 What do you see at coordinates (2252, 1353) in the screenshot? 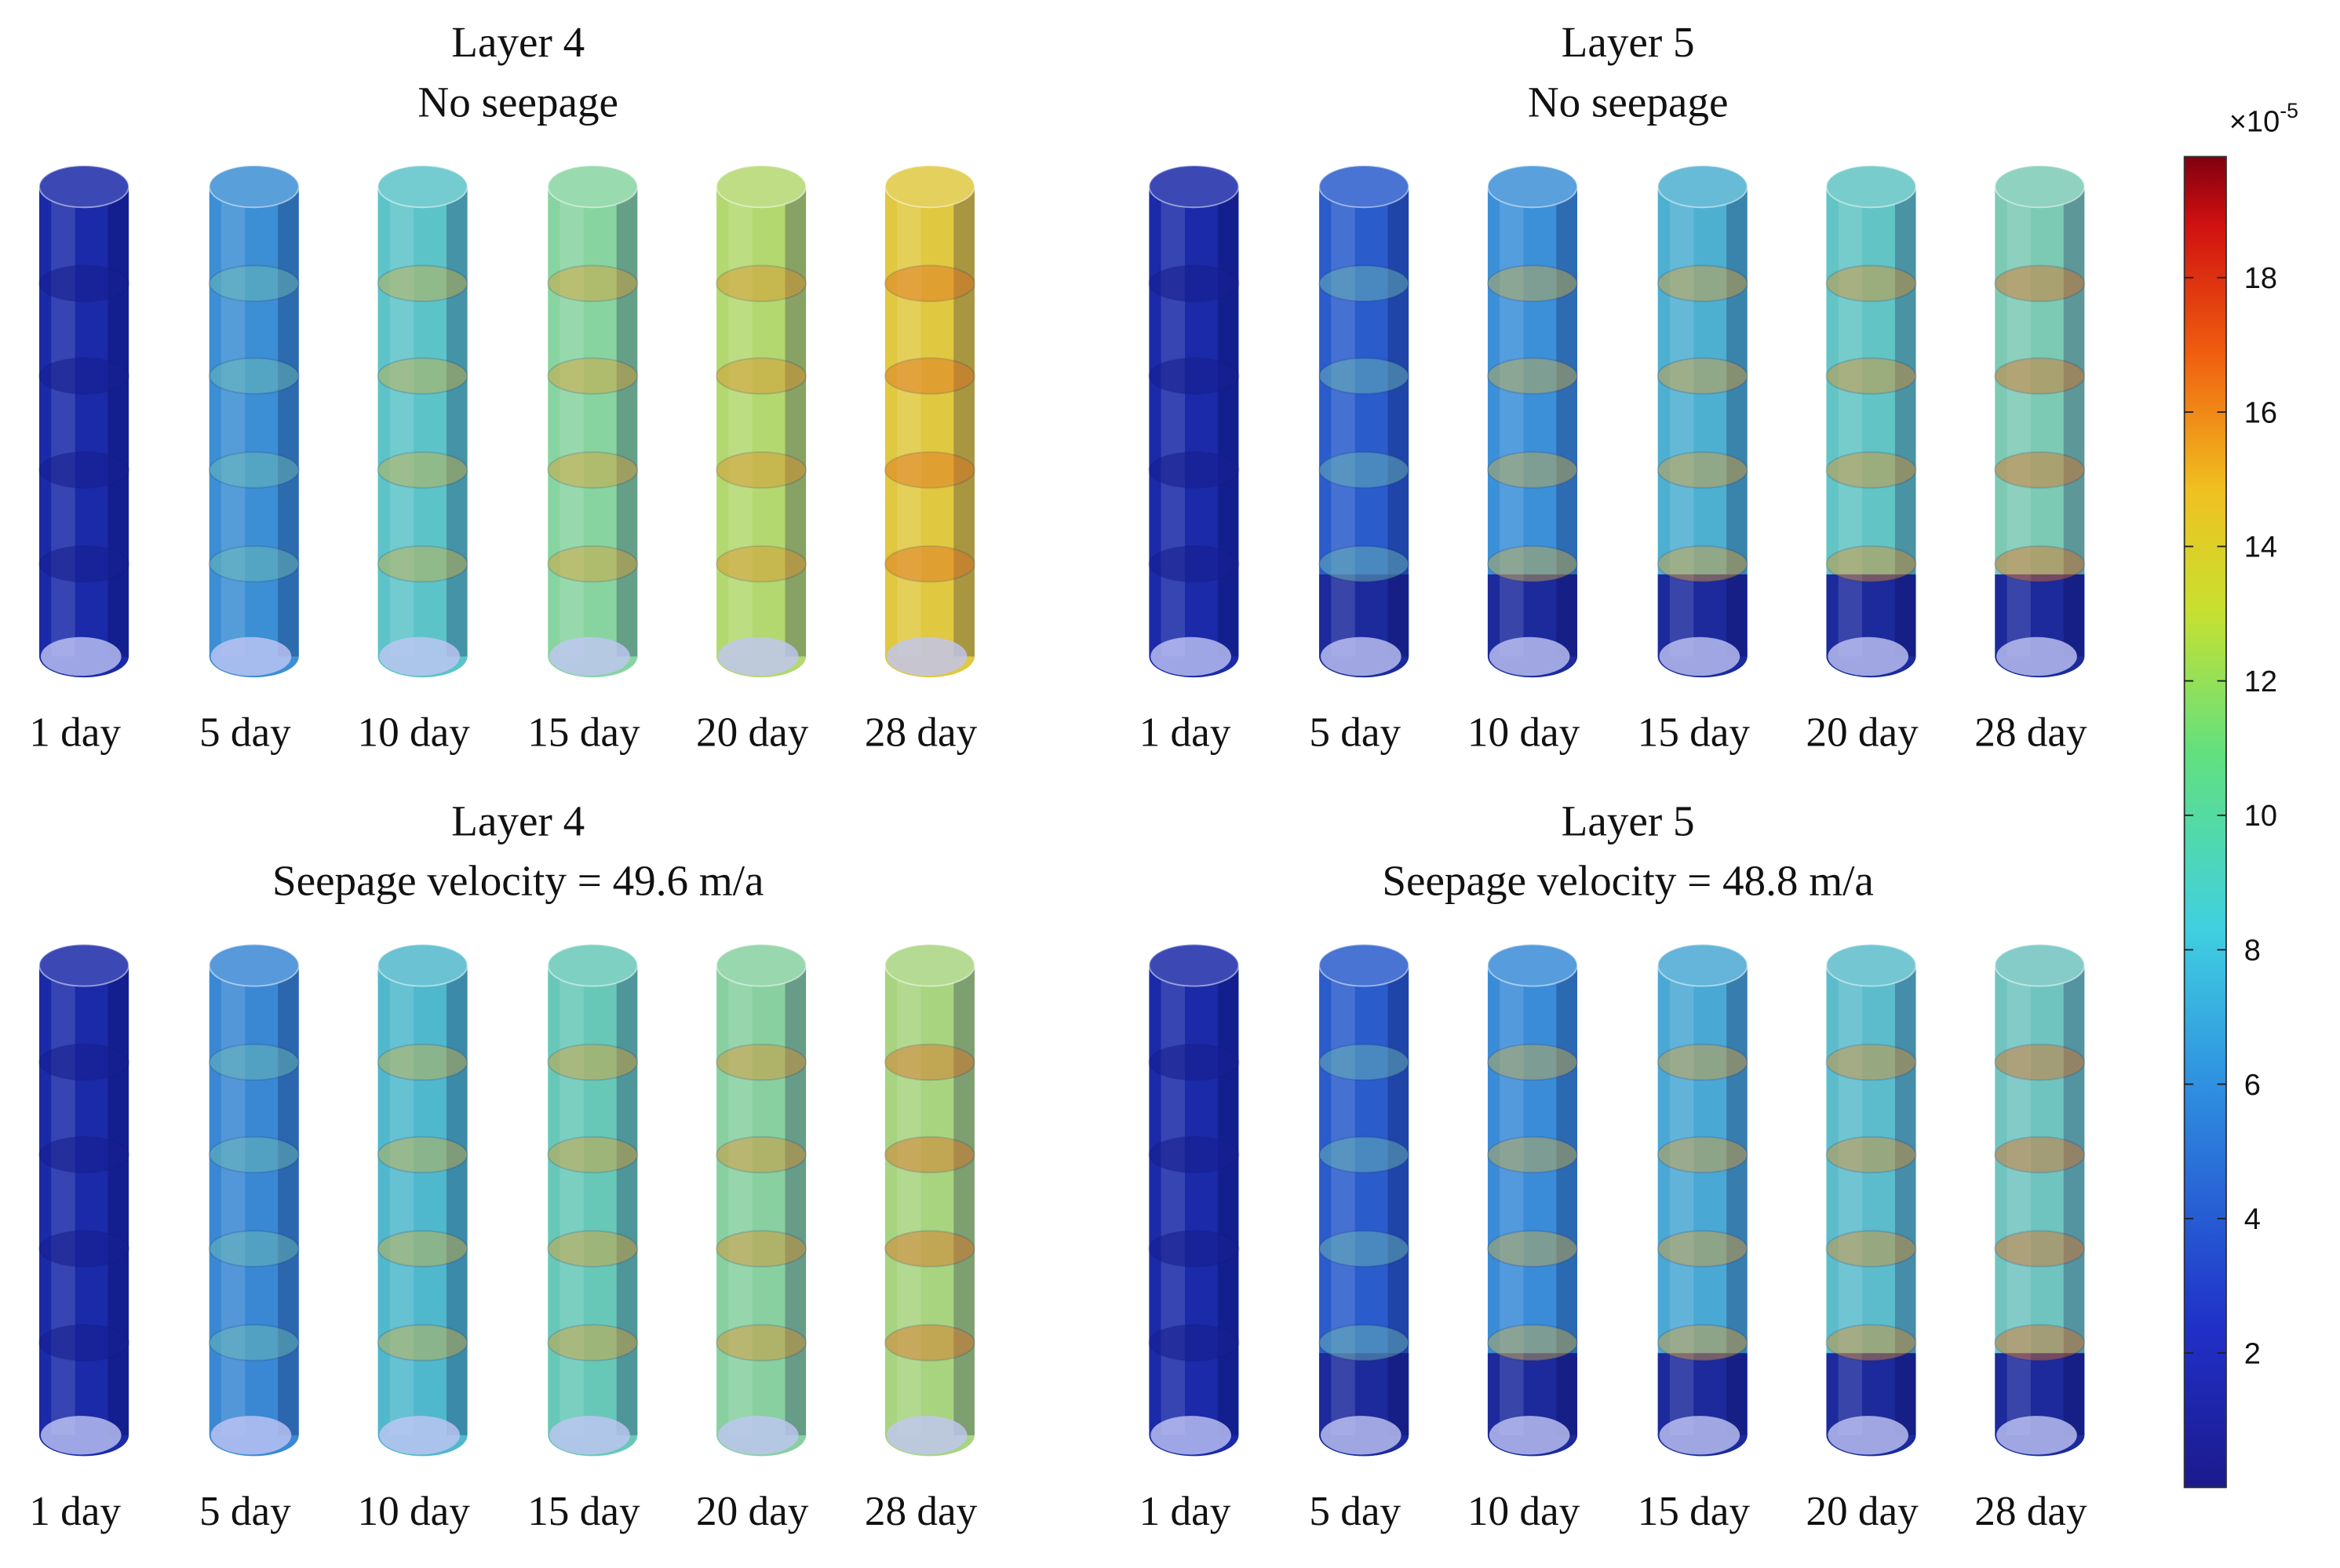
I see `colorbar-tick-label: 2` at bounding box center [2252, 1353].